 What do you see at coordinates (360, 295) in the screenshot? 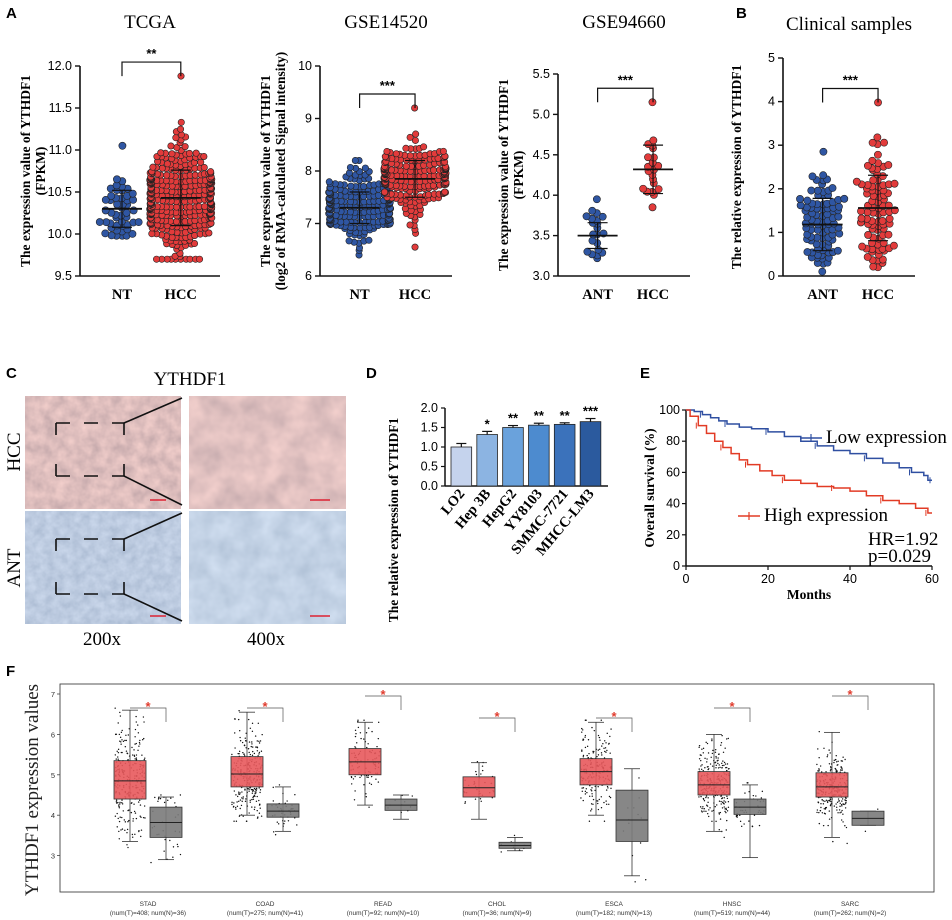
I see `x-category-label: NT` at bounding box center [360, 295].